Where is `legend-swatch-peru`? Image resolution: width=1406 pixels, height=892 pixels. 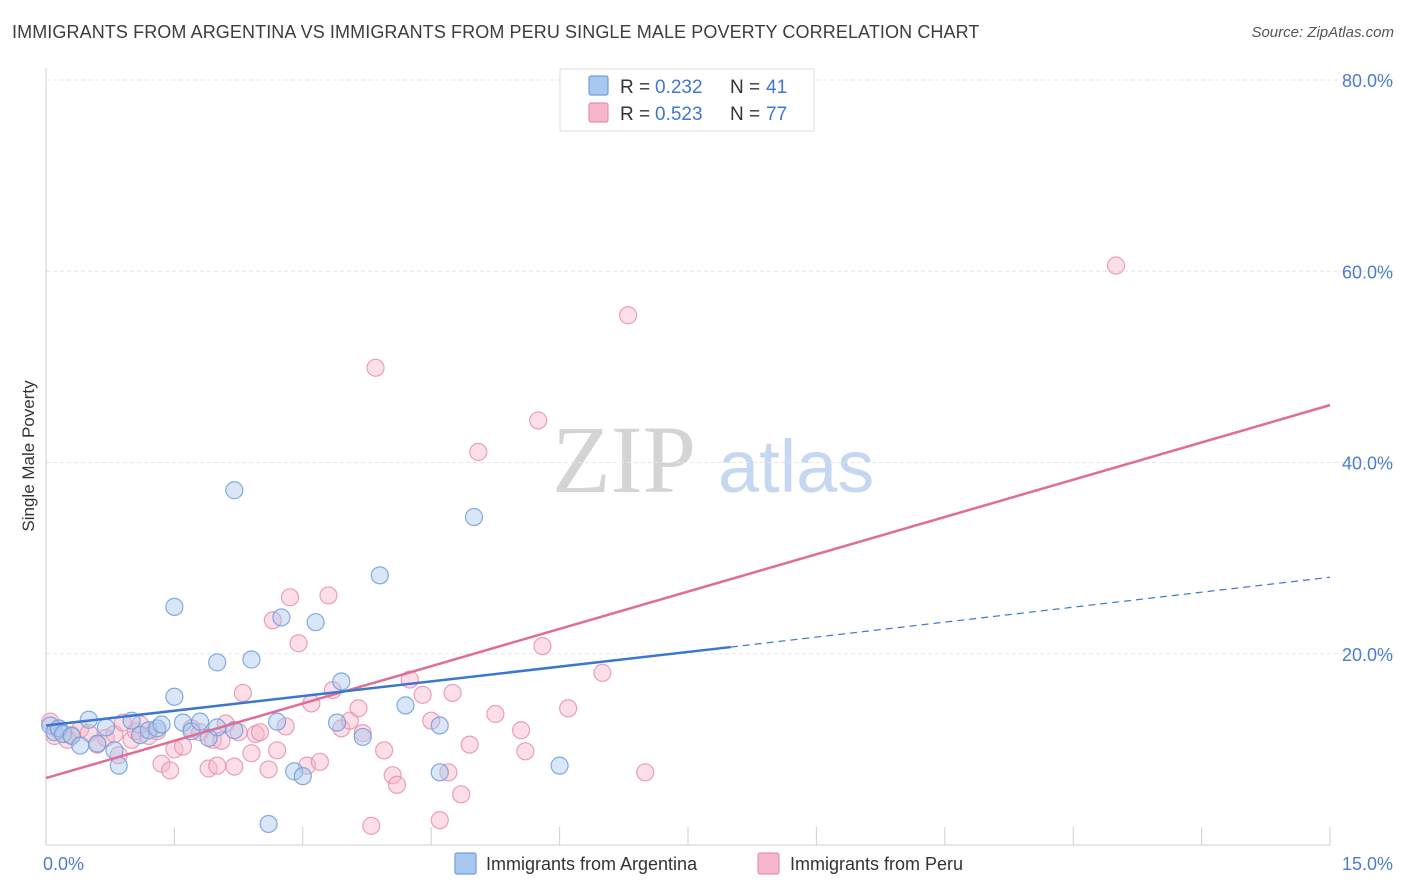 legend-swatch-peru is located at coordinates (768, 863).